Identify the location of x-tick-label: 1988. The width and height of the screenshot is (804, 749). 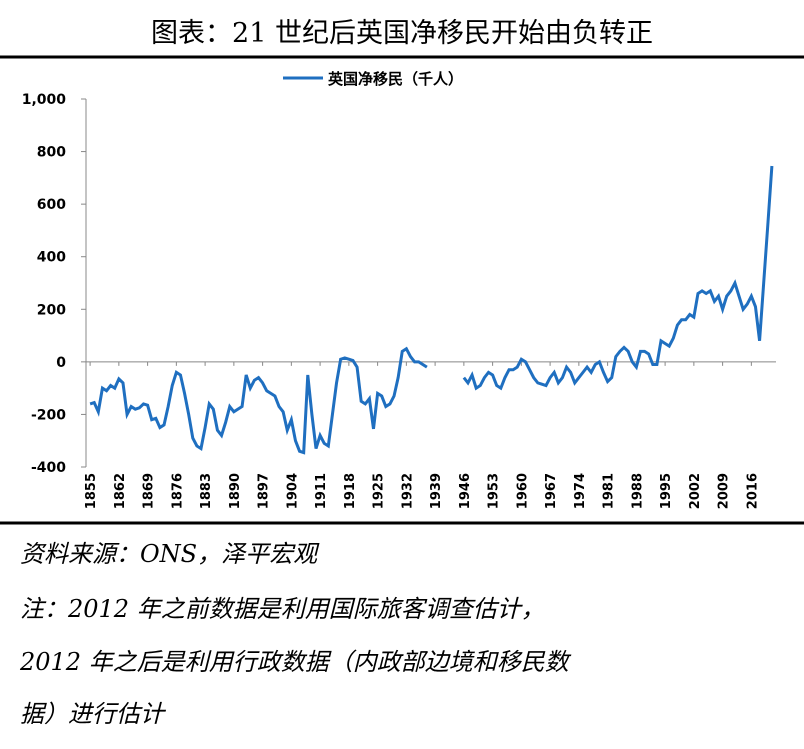
(637, 491).